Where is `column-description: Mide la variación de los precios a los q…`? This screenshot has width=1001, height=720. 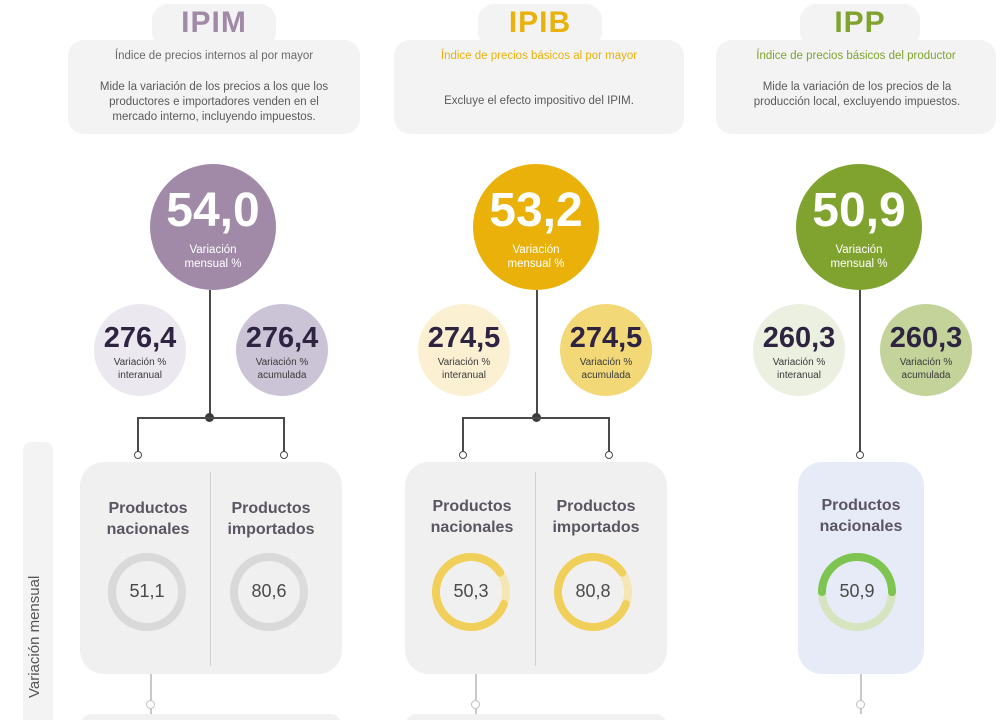 column-description: Mide la variación de los precios a los q… is located at coordinates (214, 102).